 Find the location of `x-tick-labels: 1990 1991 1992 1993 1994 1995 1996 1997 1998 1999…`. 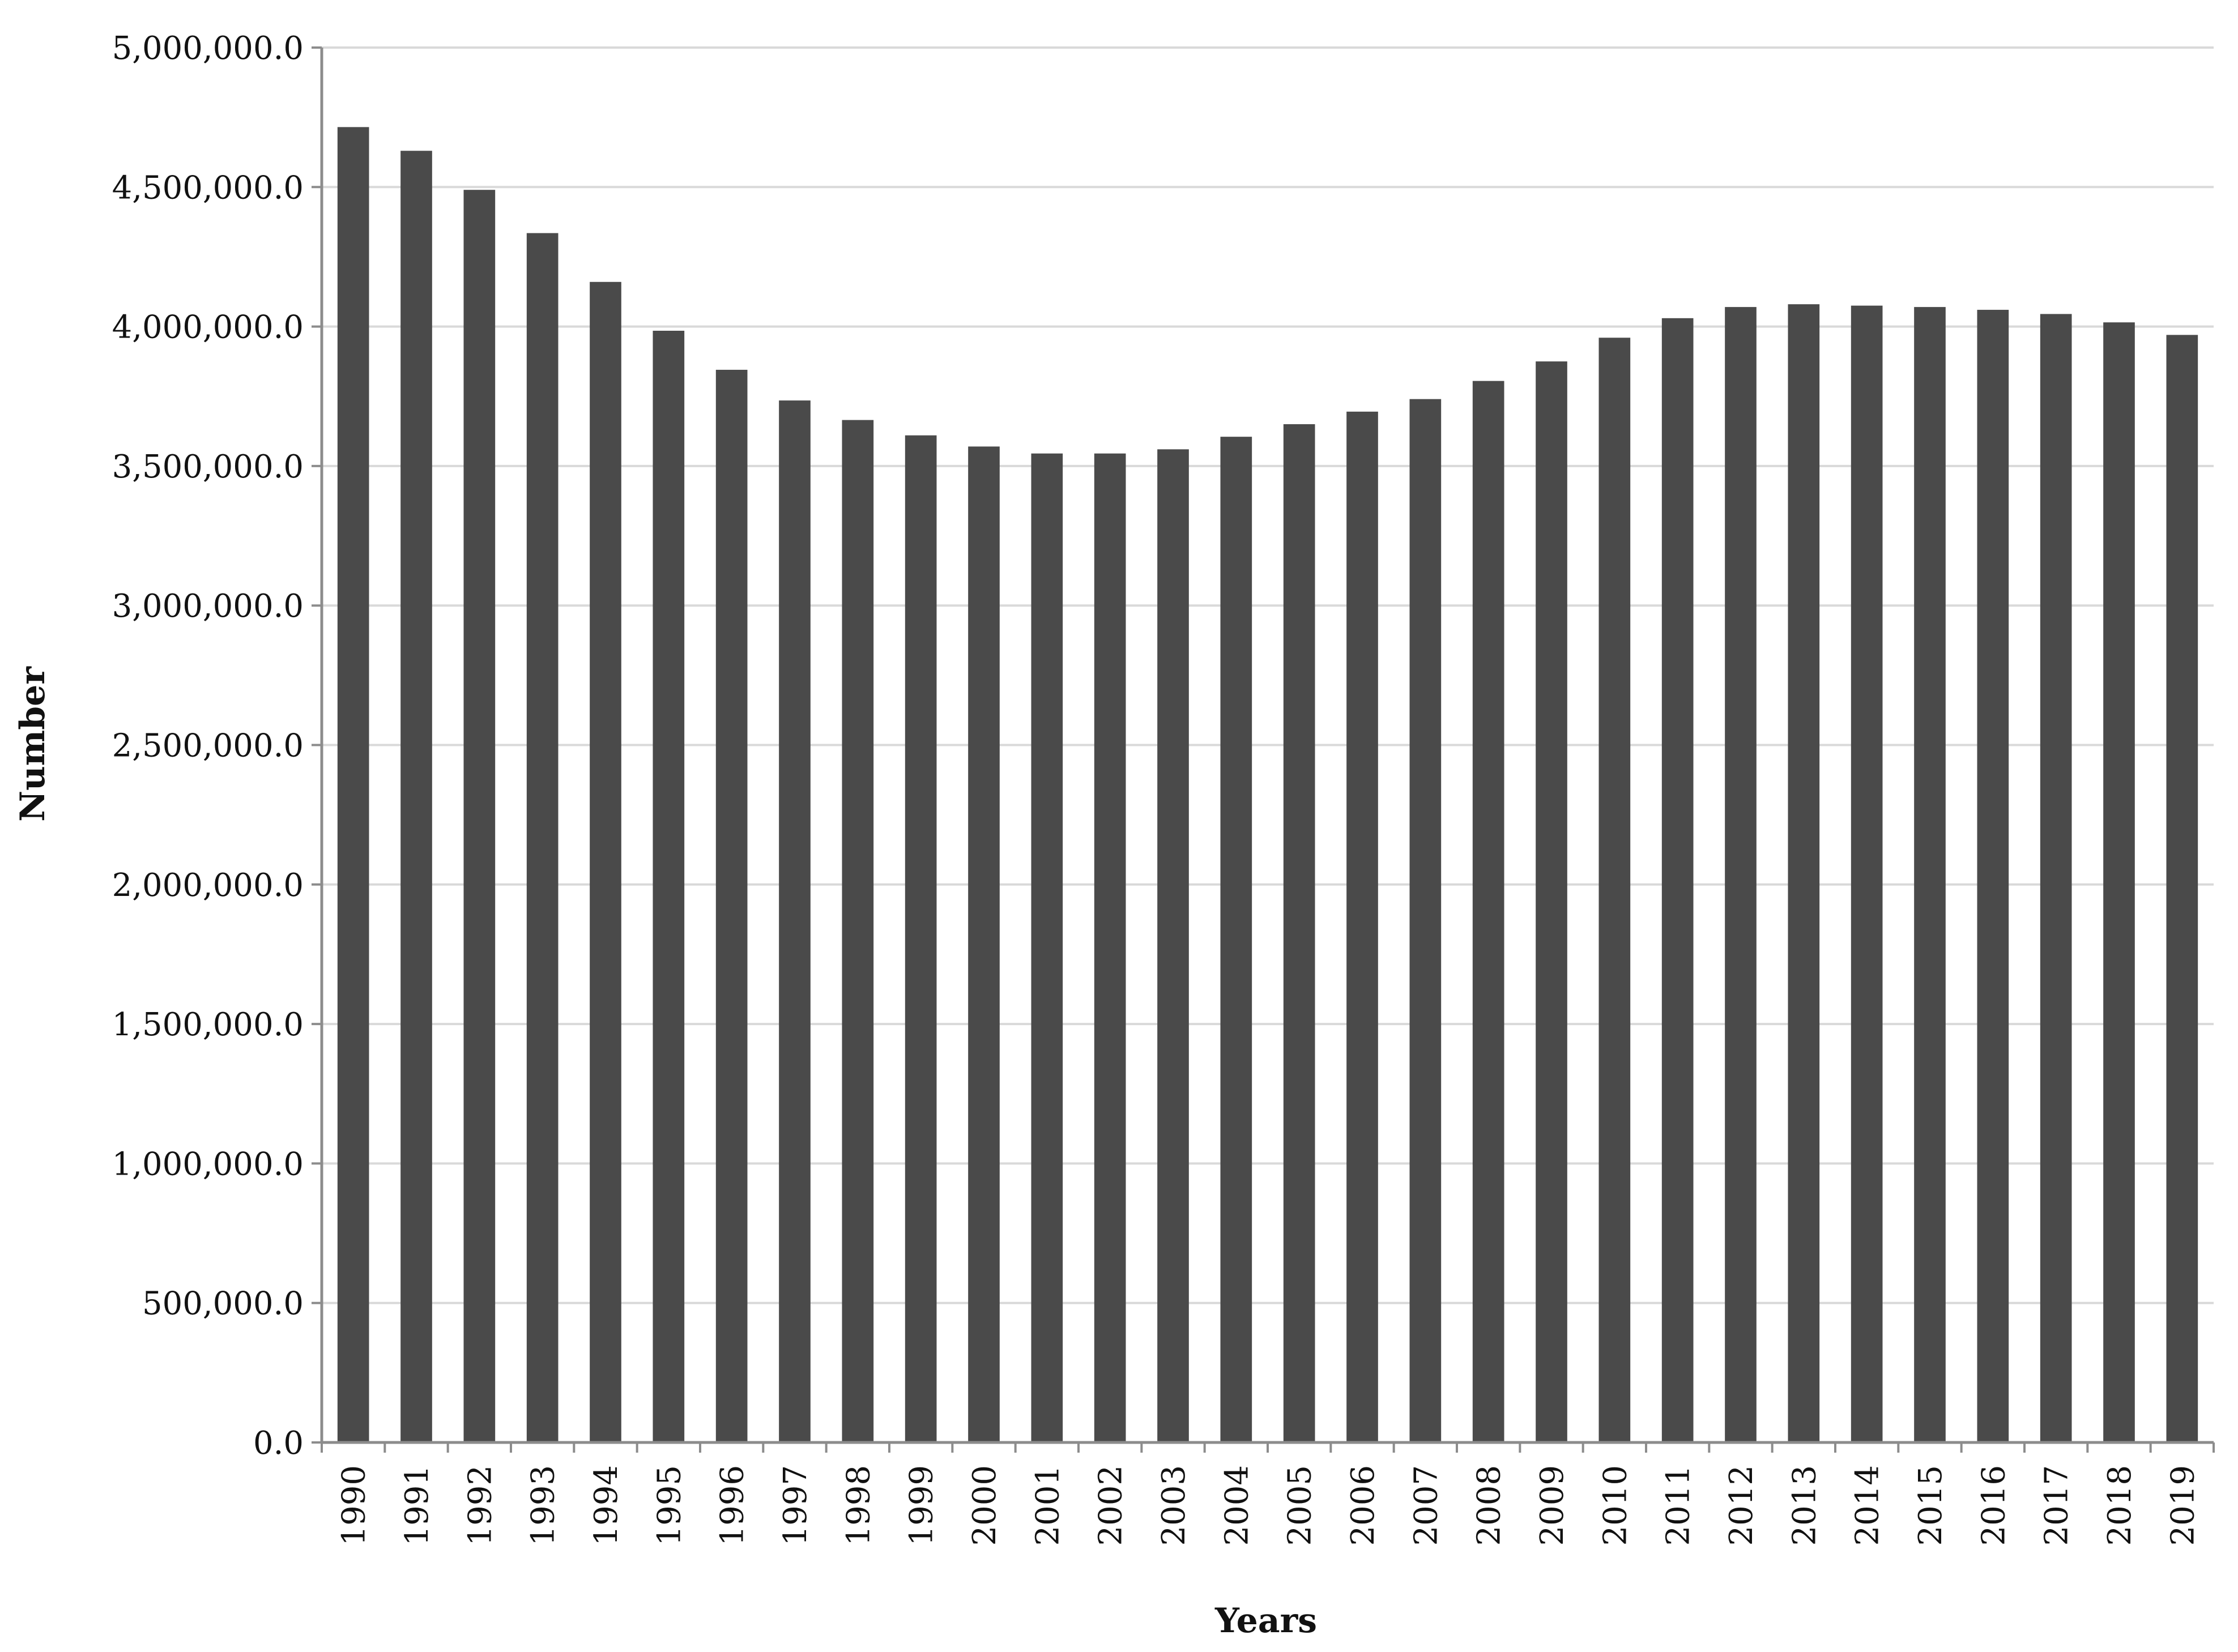

x-tick-labels: 1990 1991 1992 1993 1994 1995 1996 1997 1998 1999… is located at coordinates (1269, 1505).